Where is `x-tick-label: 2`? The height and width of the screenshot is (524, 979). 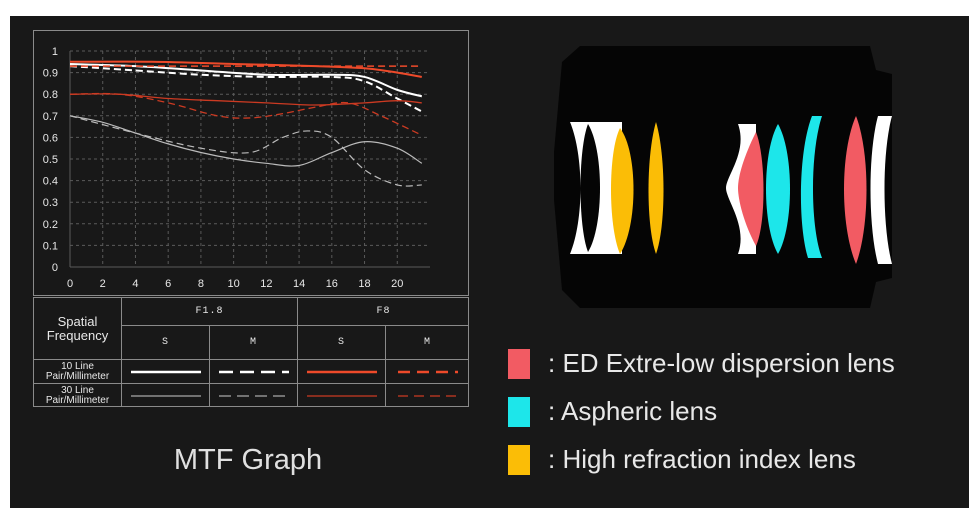 x-tick-label: 2 is located at coordinates (103, 284).